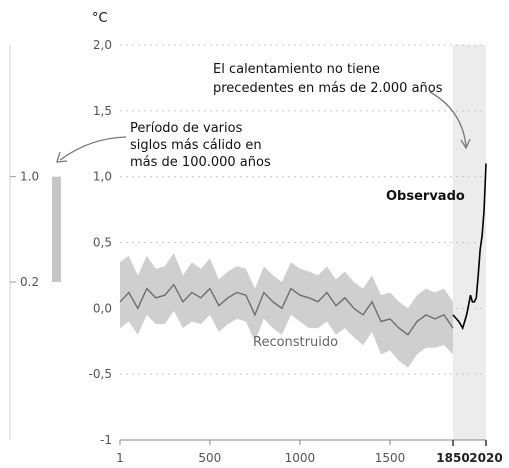  What do you see at coordinates (300, 458) in the screenshot?
I see `x-tick-label: 1000` at bounding box center [300, 458].